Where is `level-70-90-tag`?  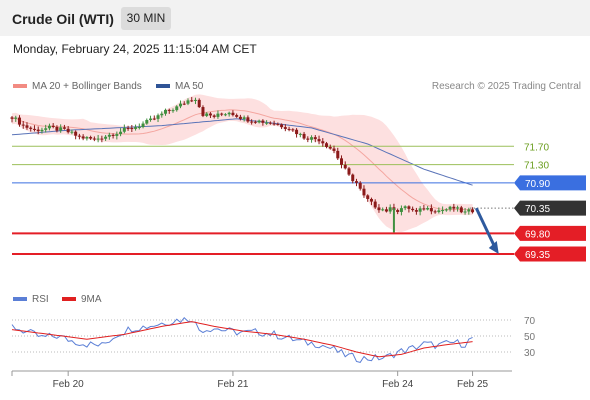
level-70-90-tag is located at coordinates (550, 183).